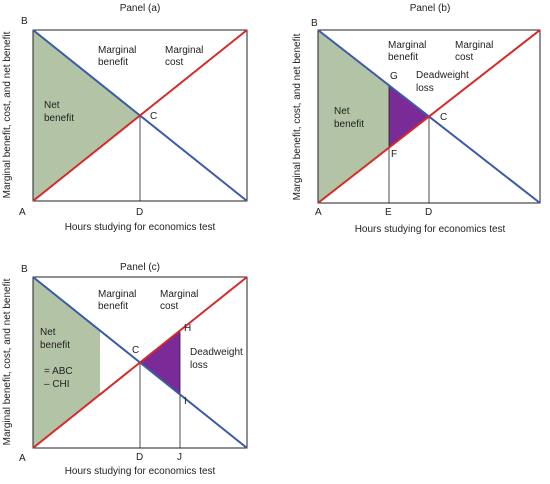 The width and height of the screenshot is (550, 484). What do you see at coordinates (57, 384) in the screenshot?
I see `area-label: – CHI` at bounding box center [57, 384].